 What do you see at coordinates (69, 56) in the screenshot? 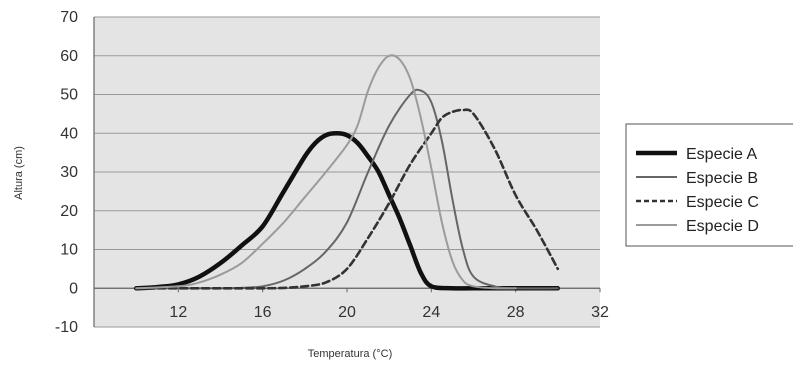
I see `y-tick-label: 60` at bounding box center [69, 56].